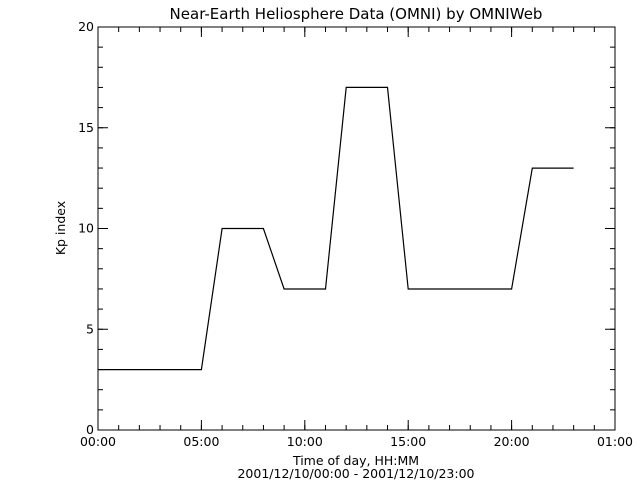 This screenshot has height=480, width=640. I want to click on x-tick-label: 20:00, so click(512, 441).